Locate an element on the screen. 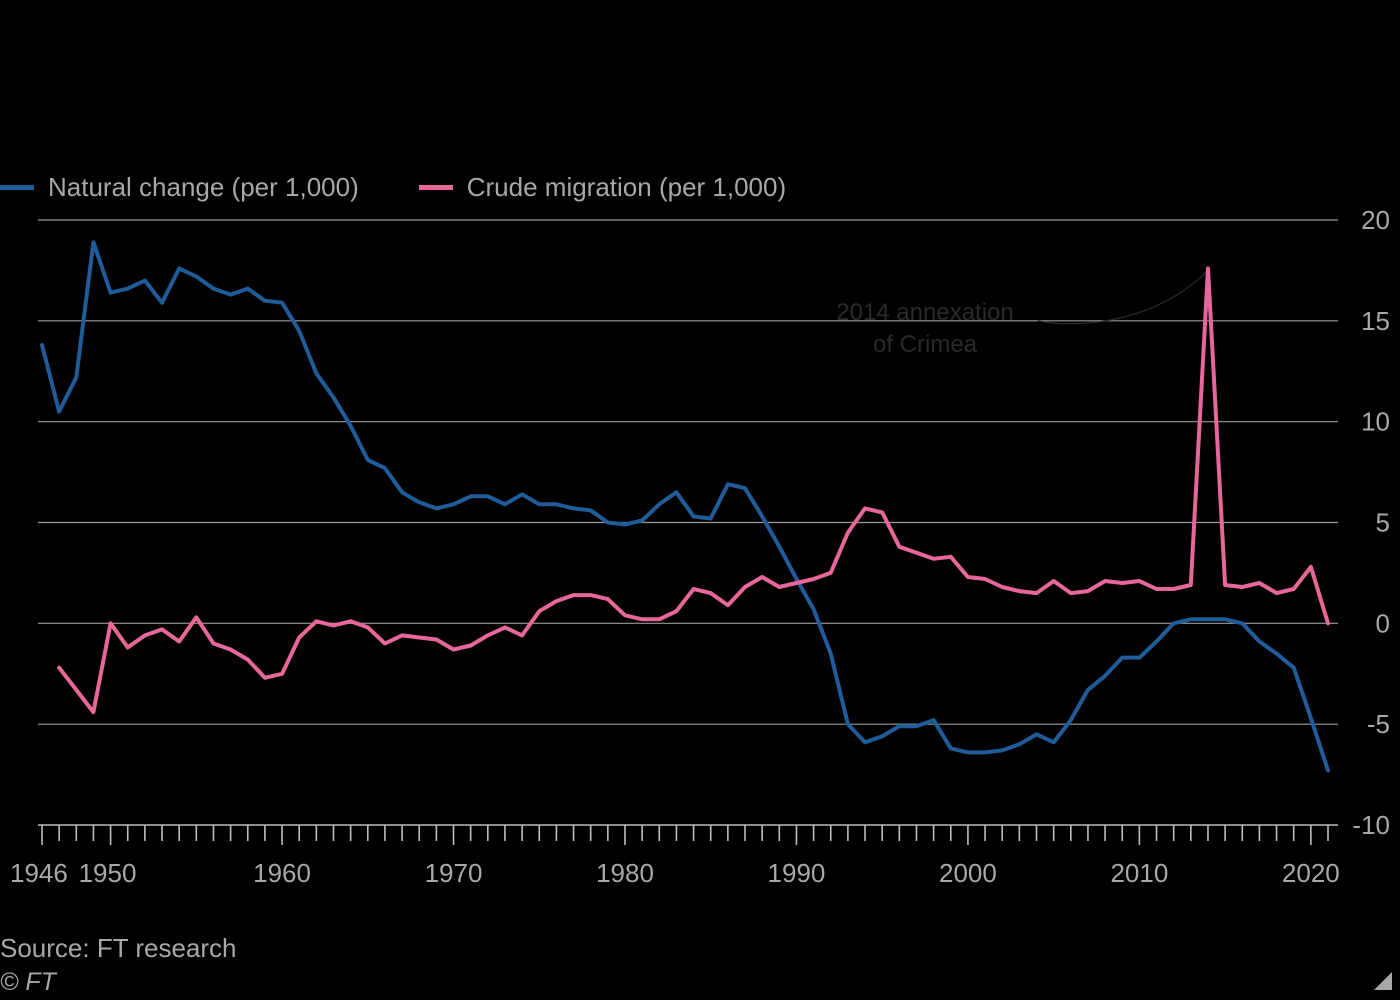 The height and width of the screenshot is (1000, 1400). corner-triangle-icon is located at coordinates (1383, 981).